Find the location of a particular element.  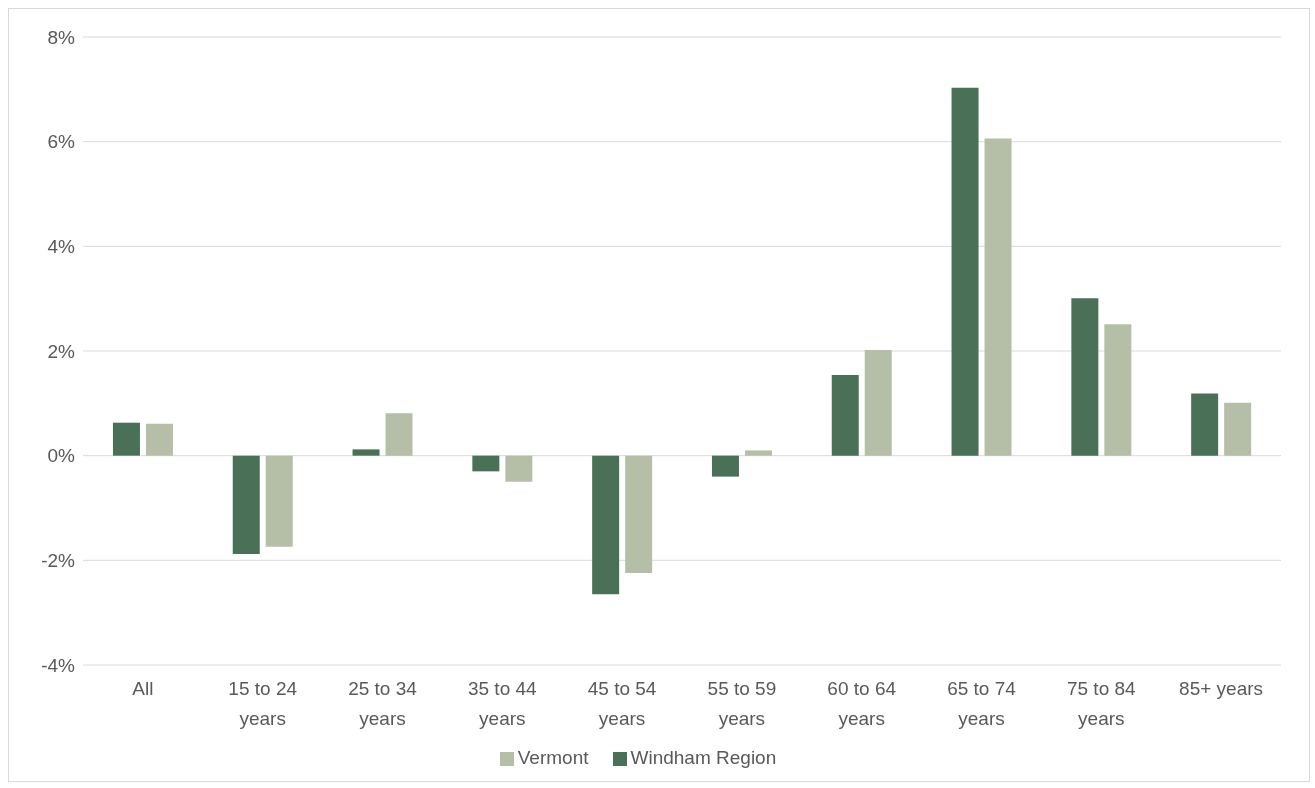

x-tick-label: 55 to 59 years is located at coordinates (742, 703).